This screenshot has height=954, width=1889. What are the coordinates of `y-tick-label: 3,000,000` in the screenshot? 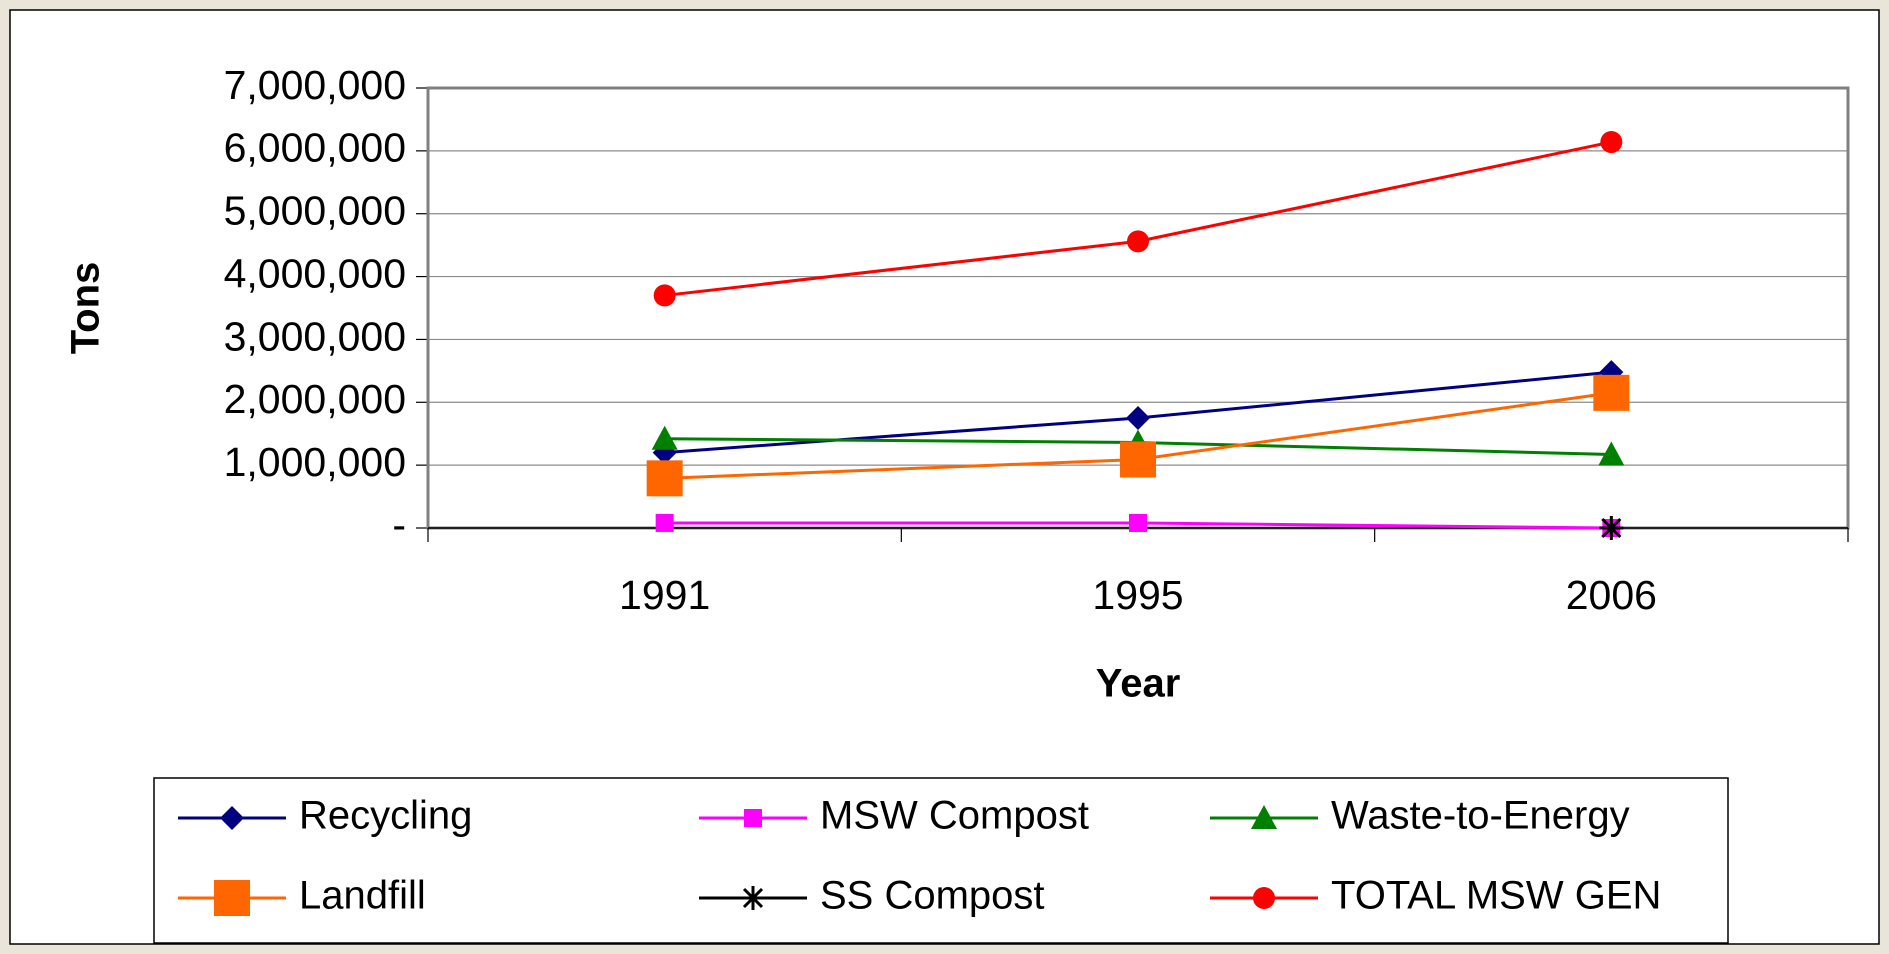 It's located at (315, 336).